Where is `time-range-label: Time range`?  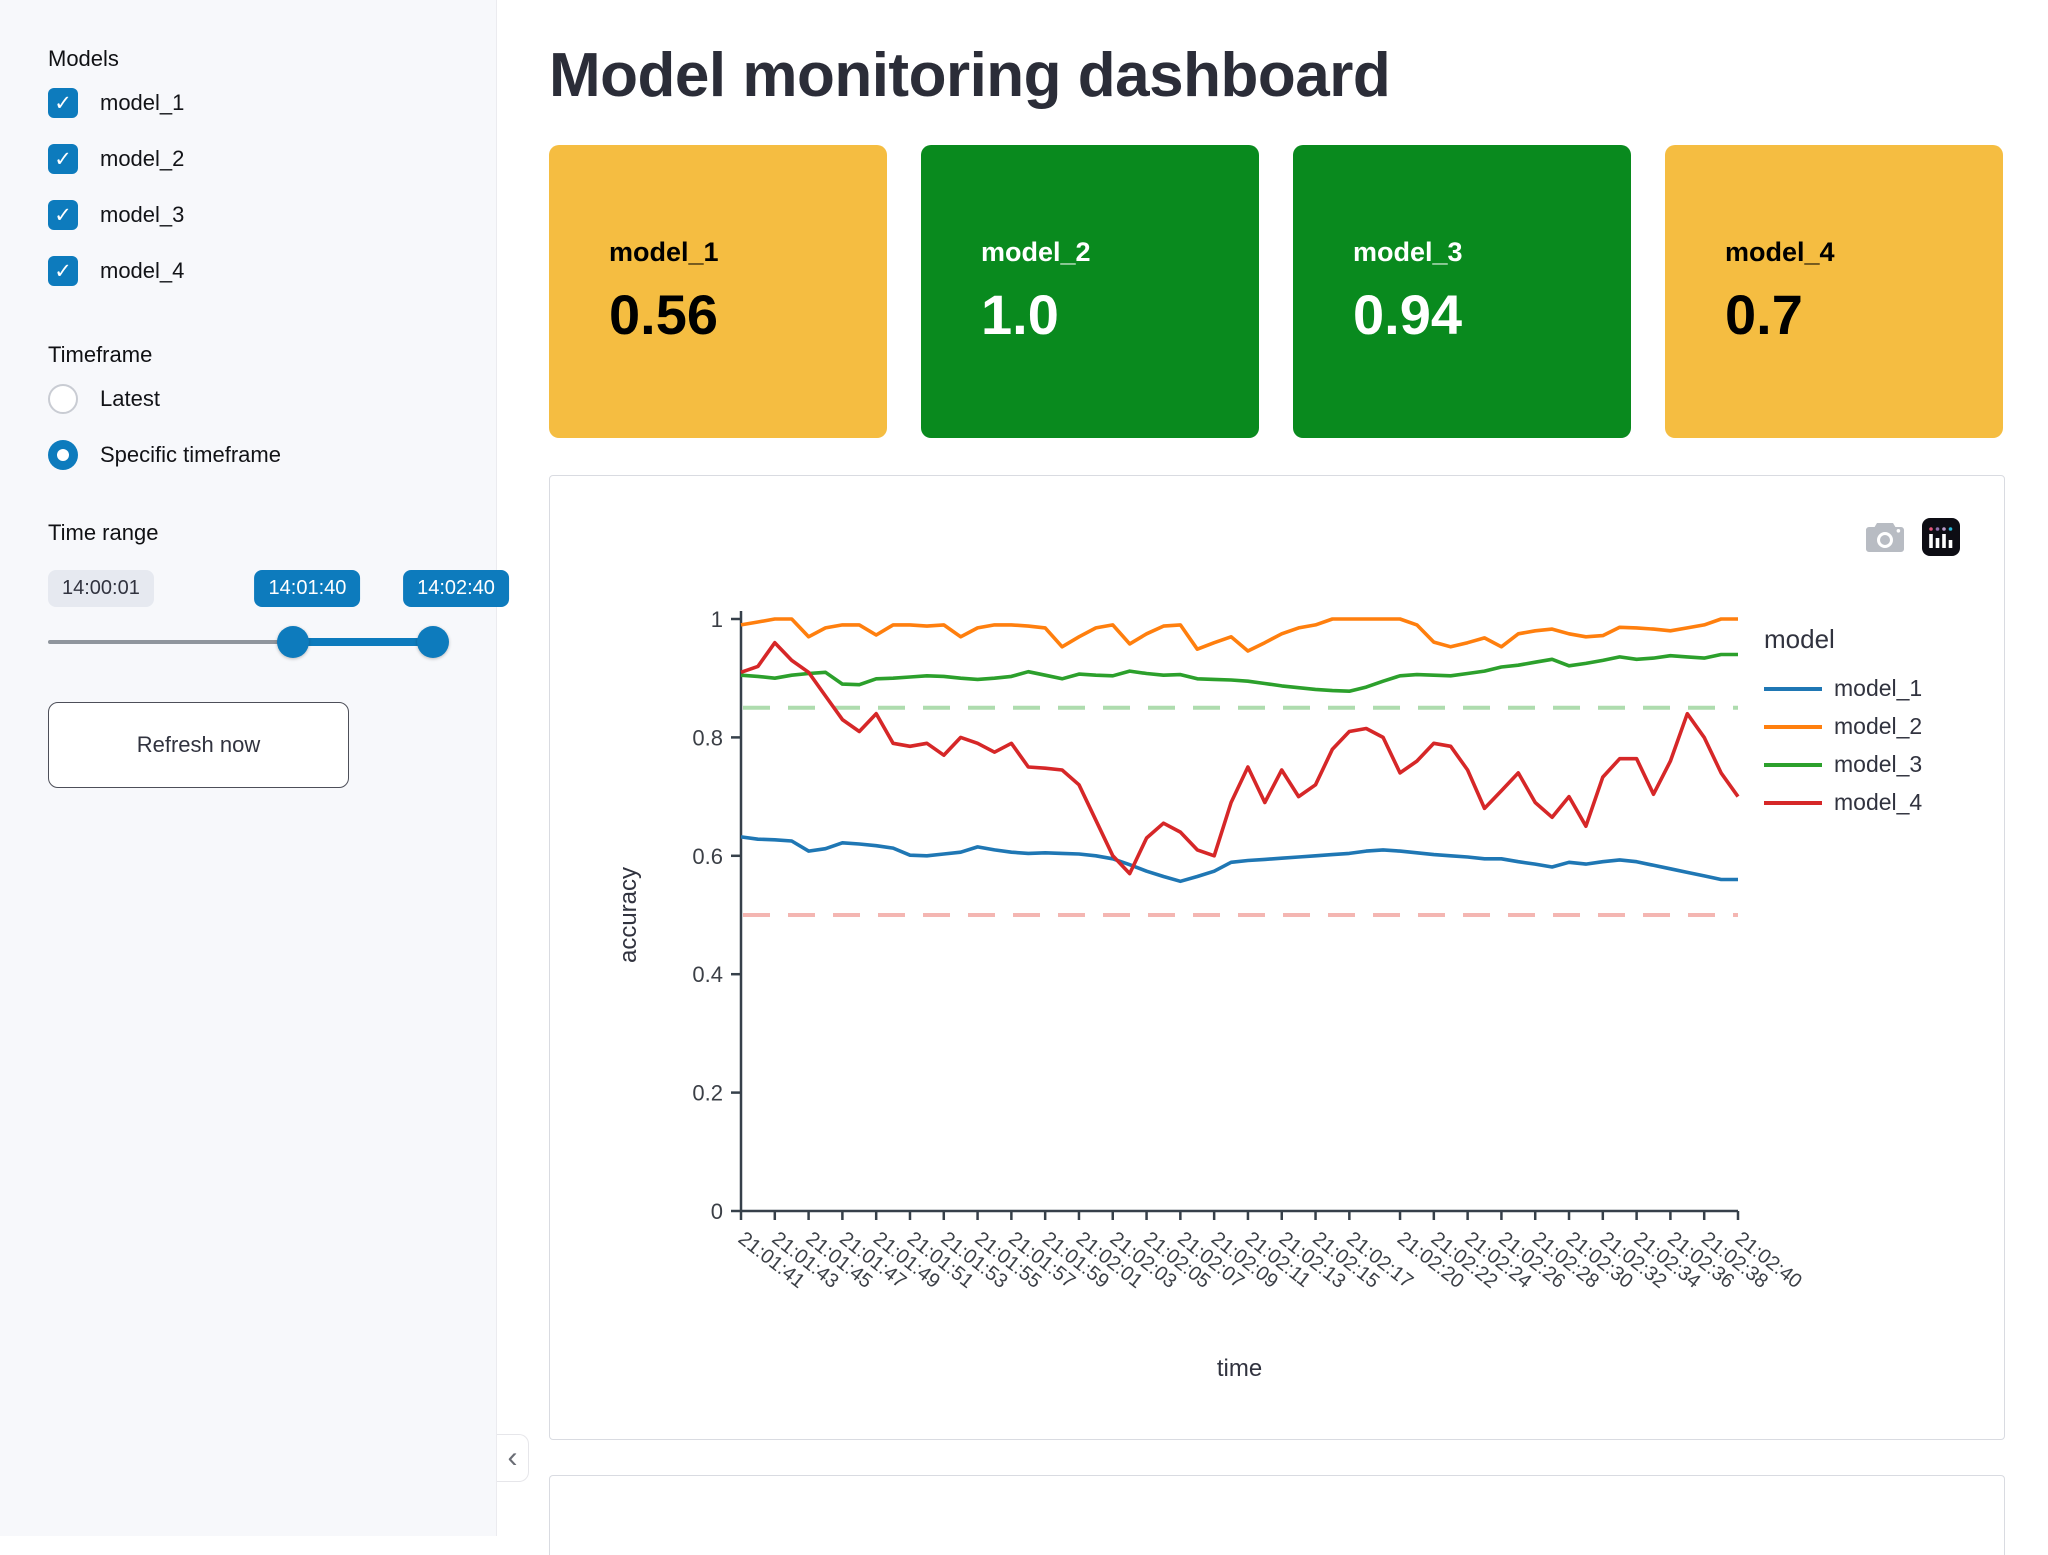 time-range-label: Time range is located at coordinates (103, 532).